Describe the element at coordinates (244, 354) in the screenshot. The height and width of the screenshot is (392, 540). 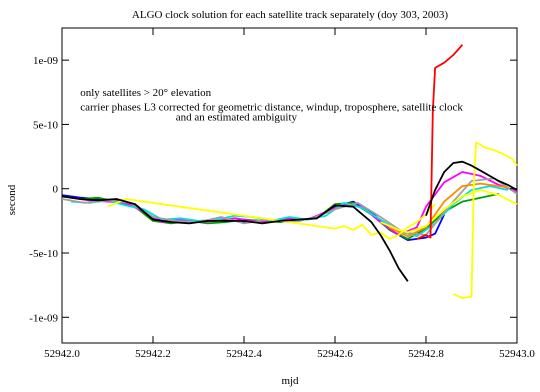
I see `x-tick-label: 52942.4` at that location.